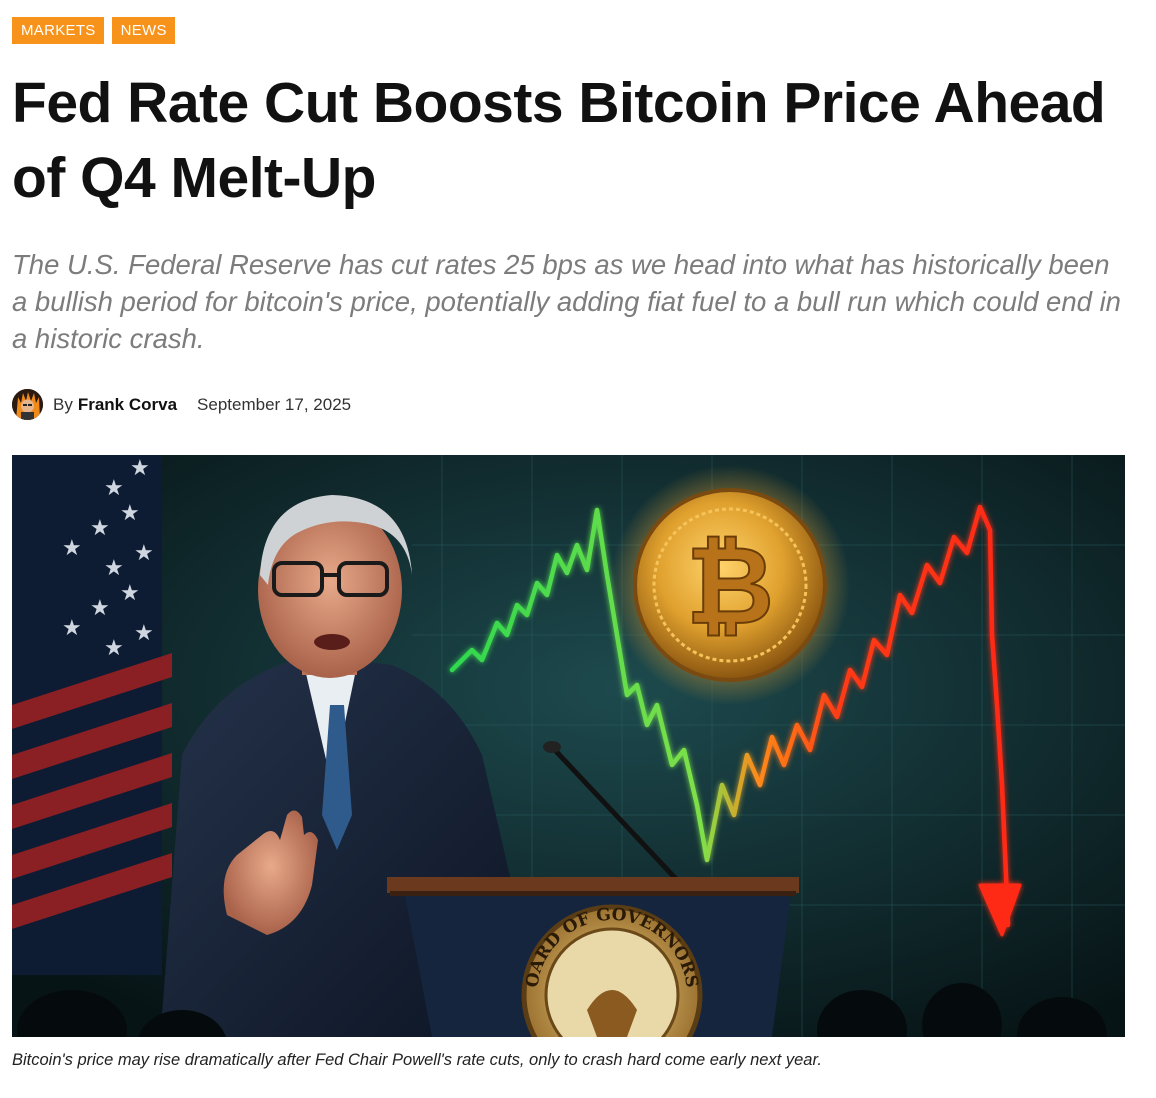 Image resolution: width=1156 pixels, height=1098 pixels. I want to click on author-link: Frank Corva, so click(127, 404).